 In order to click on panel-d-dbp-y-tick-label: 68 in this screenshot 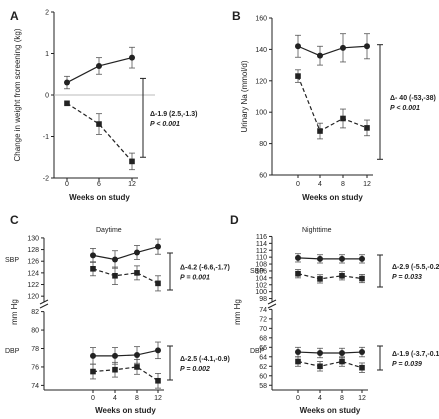, I will do `click(263, 338)`.